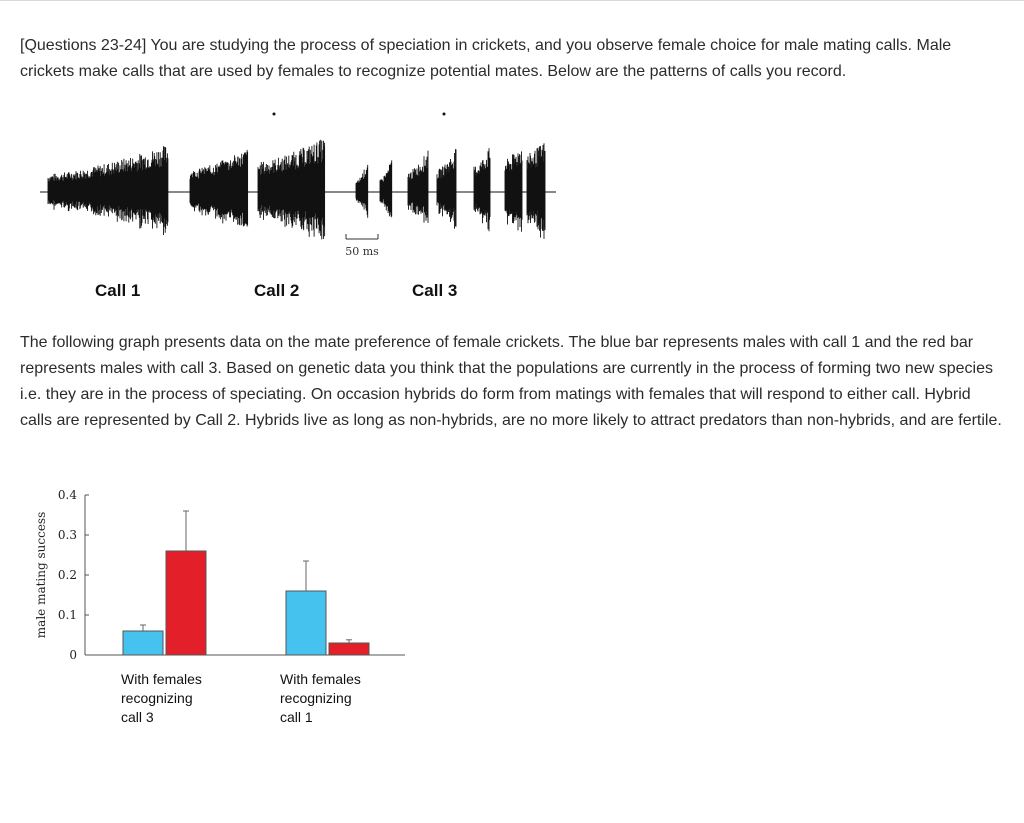 This screenshot has height=823, width=1024. I want to click on call-waveforms: 50 ms, so click(298, 185).